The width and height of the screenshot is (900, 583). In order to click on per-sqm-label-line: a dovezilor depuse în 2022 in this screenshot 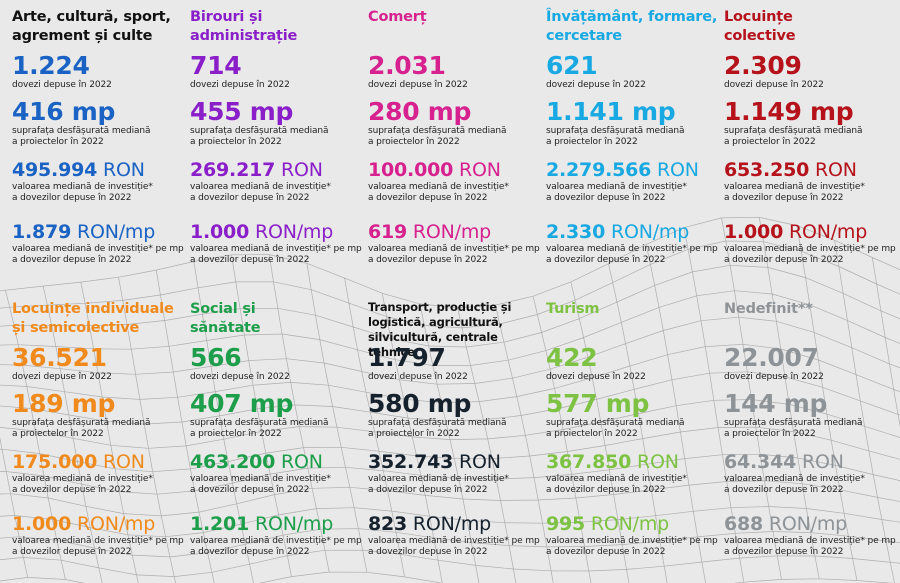, I will do `click(606, 552)`.